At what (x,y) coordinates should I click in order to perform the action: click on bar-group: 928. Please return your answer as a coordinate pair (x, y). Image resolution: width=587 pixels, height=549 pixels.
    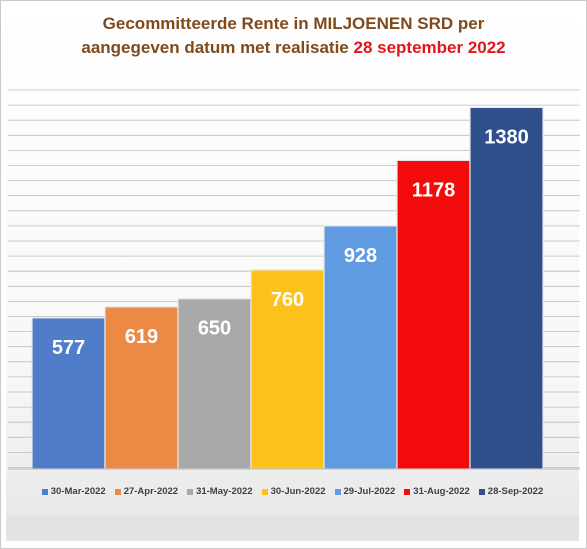
    Looking at the image, I should click on (360, 347).